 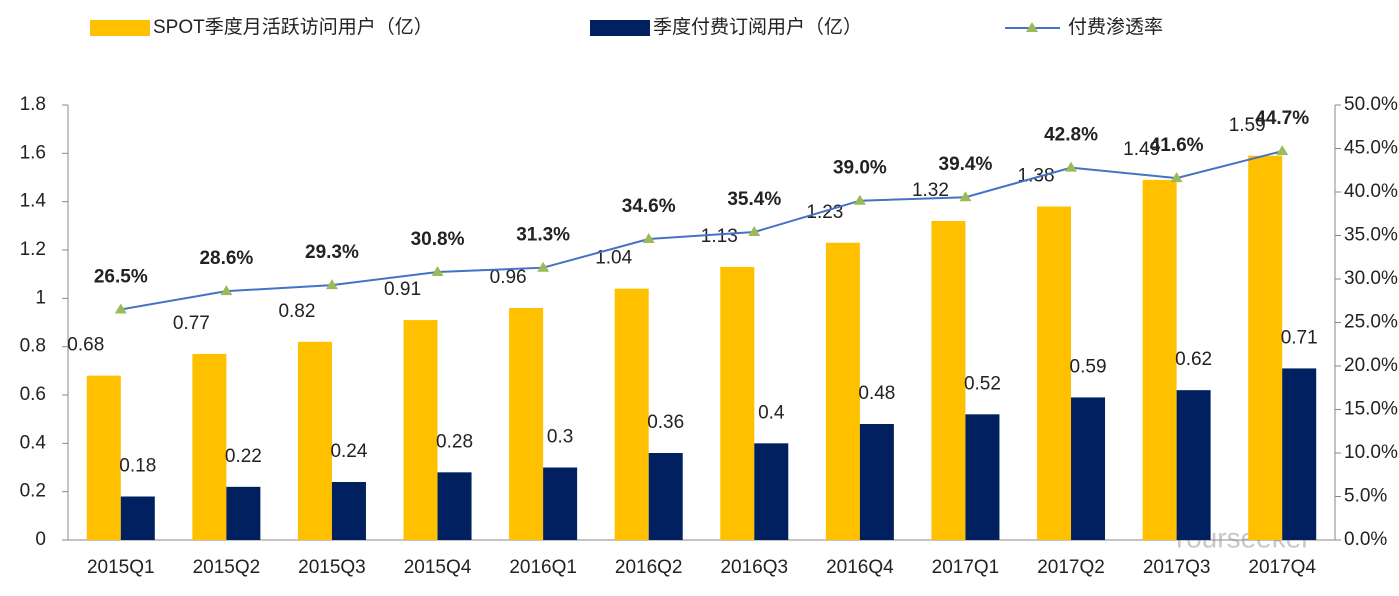 I want to click on bar-value-label: 0.91, so click(x=402, y=289).